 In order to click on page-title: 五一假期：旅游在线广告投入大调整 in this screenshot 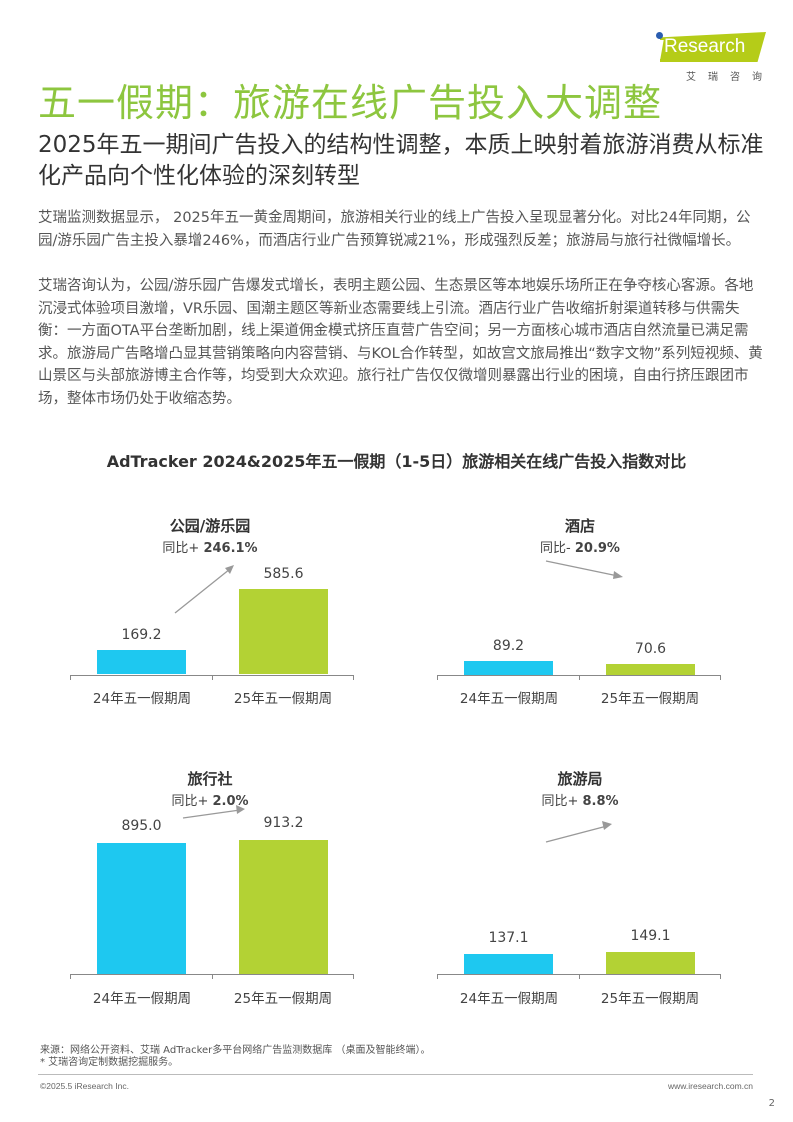, I will do `click(350, 103)`.